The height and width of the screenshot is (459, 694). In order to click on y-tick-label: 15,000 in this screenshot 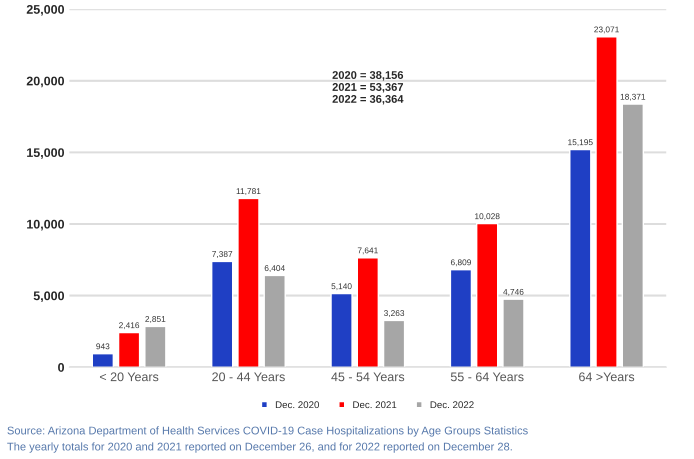, I will do `click(45, 153)`.